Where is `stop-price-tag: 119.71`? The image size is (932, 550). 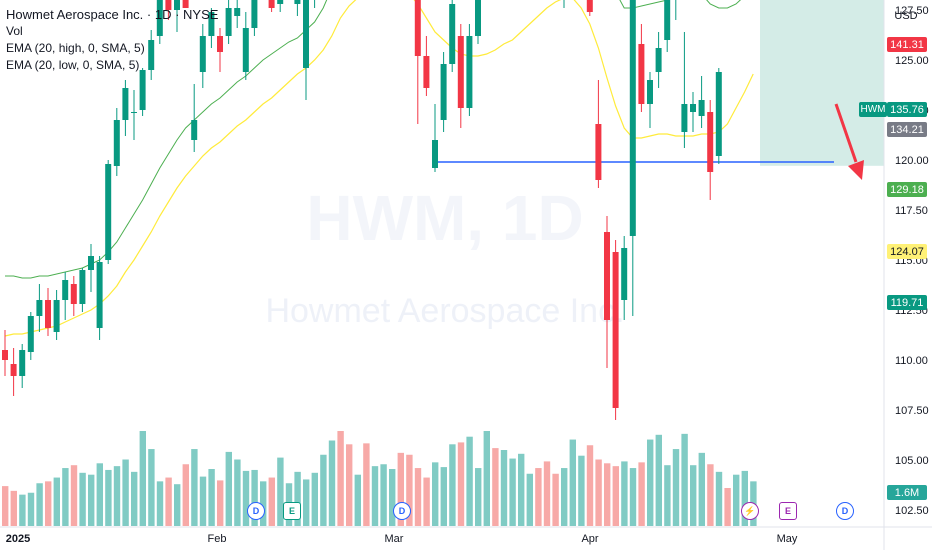
stop-price-tag: 119.71 is located at coordinates (907, 302).